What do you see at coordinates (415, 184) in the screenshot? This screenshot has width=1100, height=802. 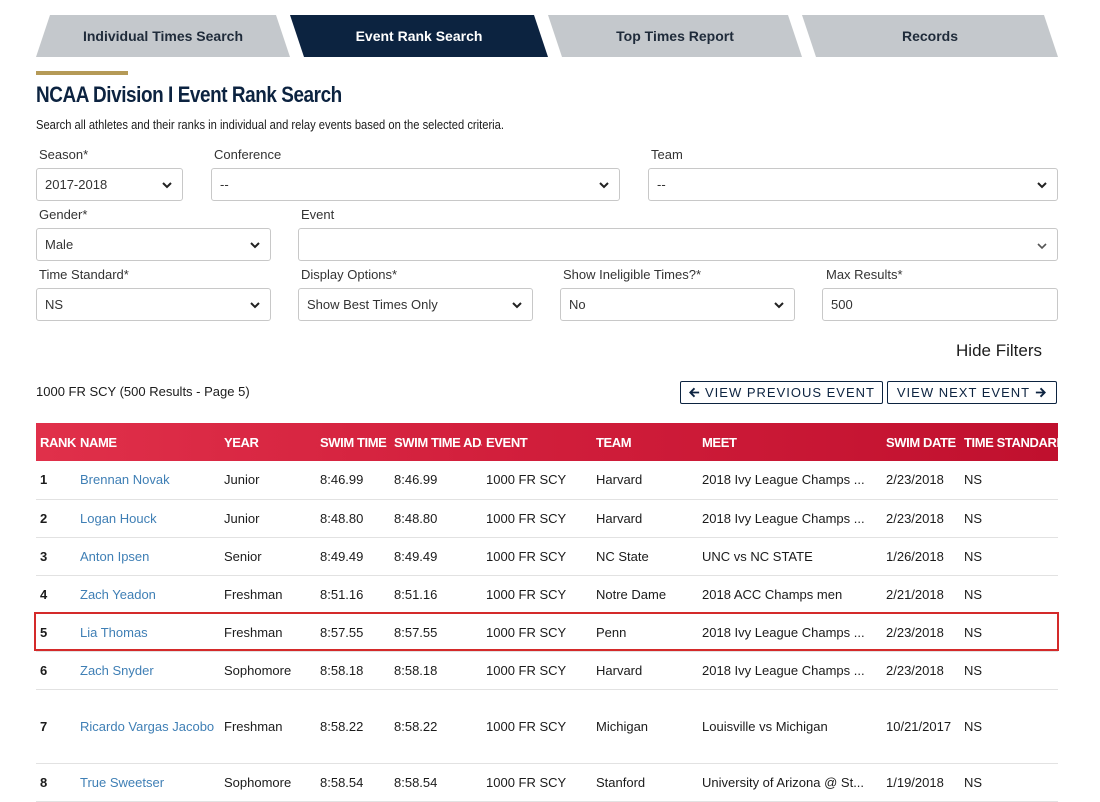 I see `conference-select: --` at bounding box center [415, 184].